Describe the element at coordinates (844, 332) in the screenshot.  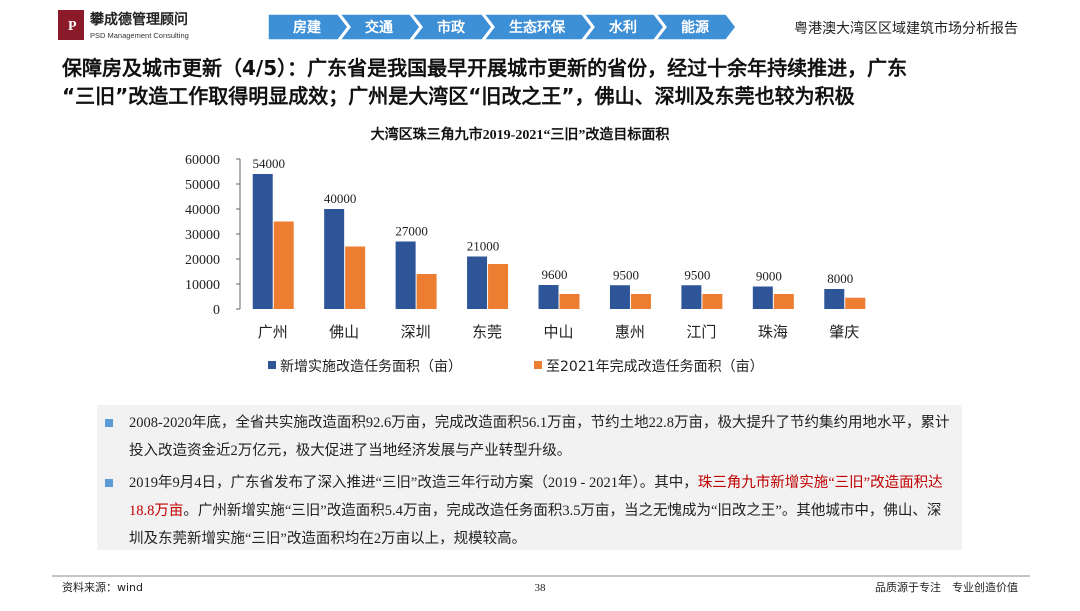
I see `x-tick-label: 肇庆` at that location.